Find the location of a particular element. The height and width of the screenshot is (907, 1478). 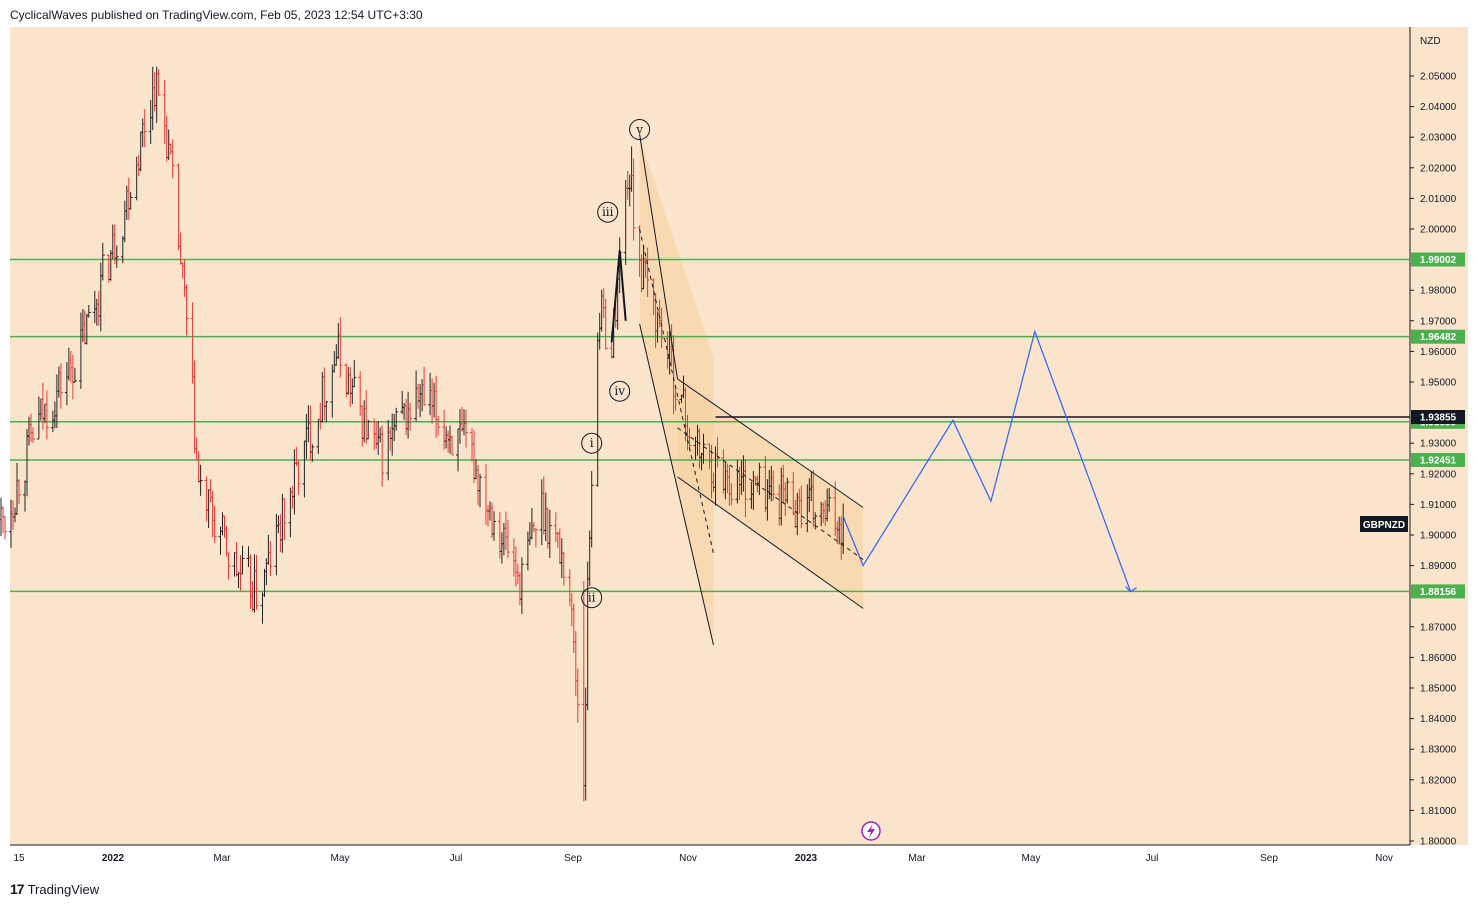

svg-text: 1.93855 is located at coordinates (1438, 418).